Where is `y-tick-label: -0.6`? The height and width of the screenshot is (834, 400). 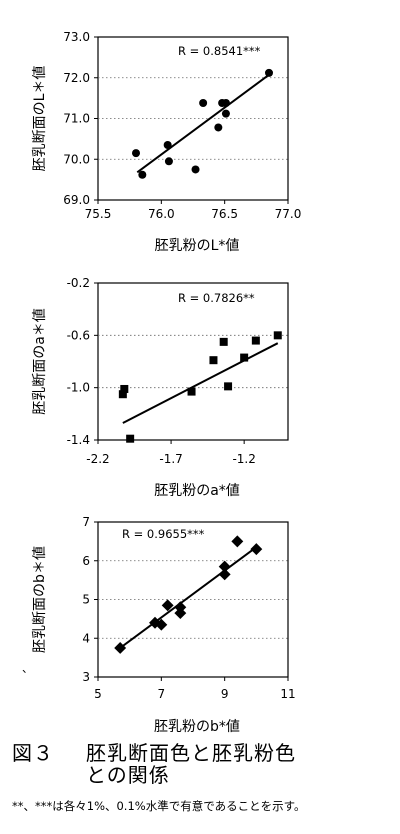
y-tick-label: -0.6 is located at coordinates (78, 335).